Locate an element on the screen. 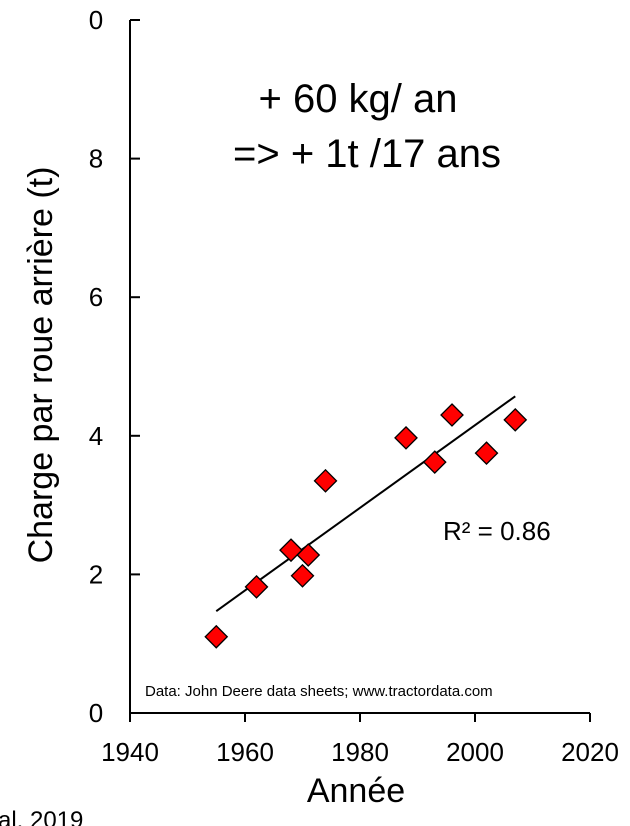 The height and width of the screenshot is (826, 630). y-tick-label: 2 is located at coordinates (96, 574).